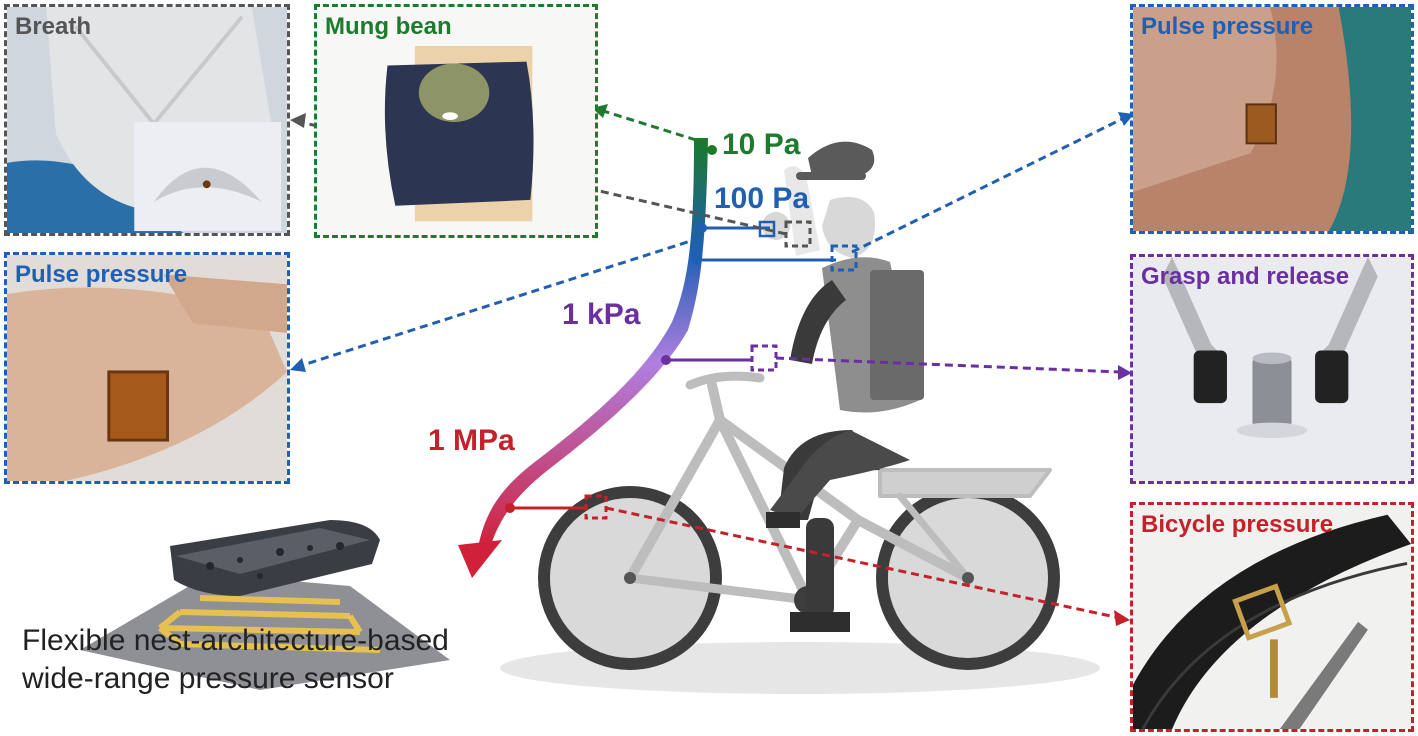  Describe the element at coordinates (948, 365) in the screenshot. I see `arrow-grasp` at that location.